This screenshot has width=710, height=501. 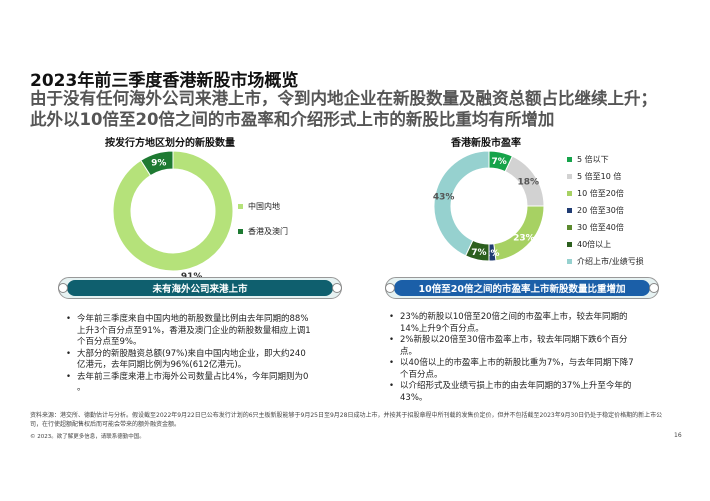 What do you see at coordinates (292, 119) in the screenshot?
I see `subtitle-line-2: 此外以10倍至20倍之间的市盈率和介绍形式上市的新股比重均有所增加` at bounding box center [292, 119].